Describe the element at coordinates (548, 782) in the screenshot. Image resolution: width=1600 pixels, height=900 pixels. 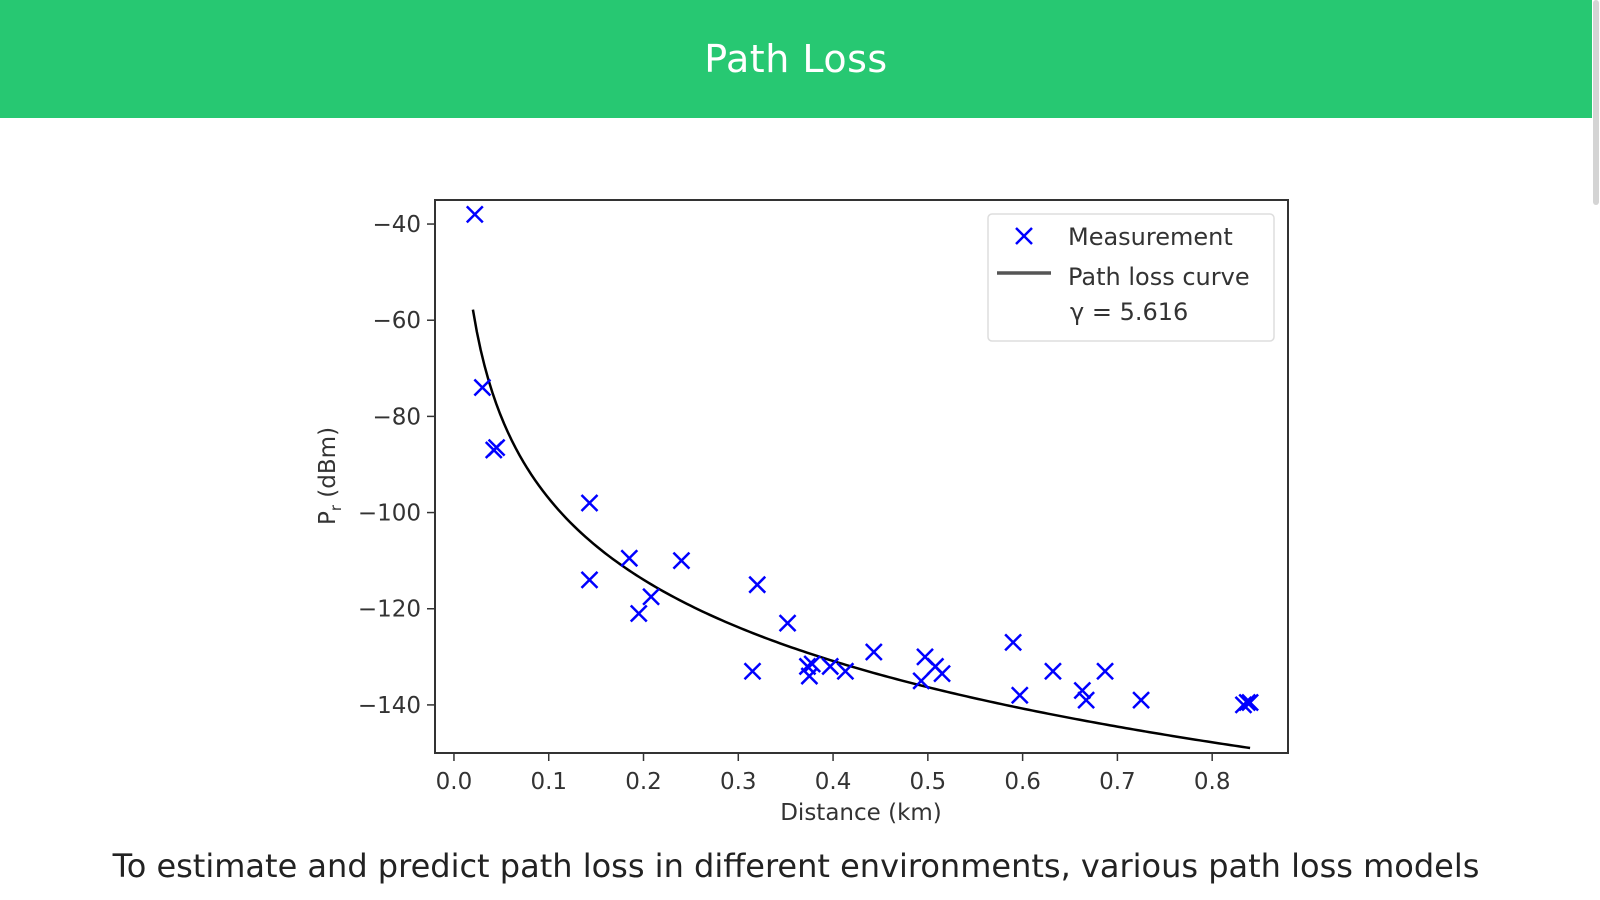
I see `x-tick-label: 0.1` at that location.